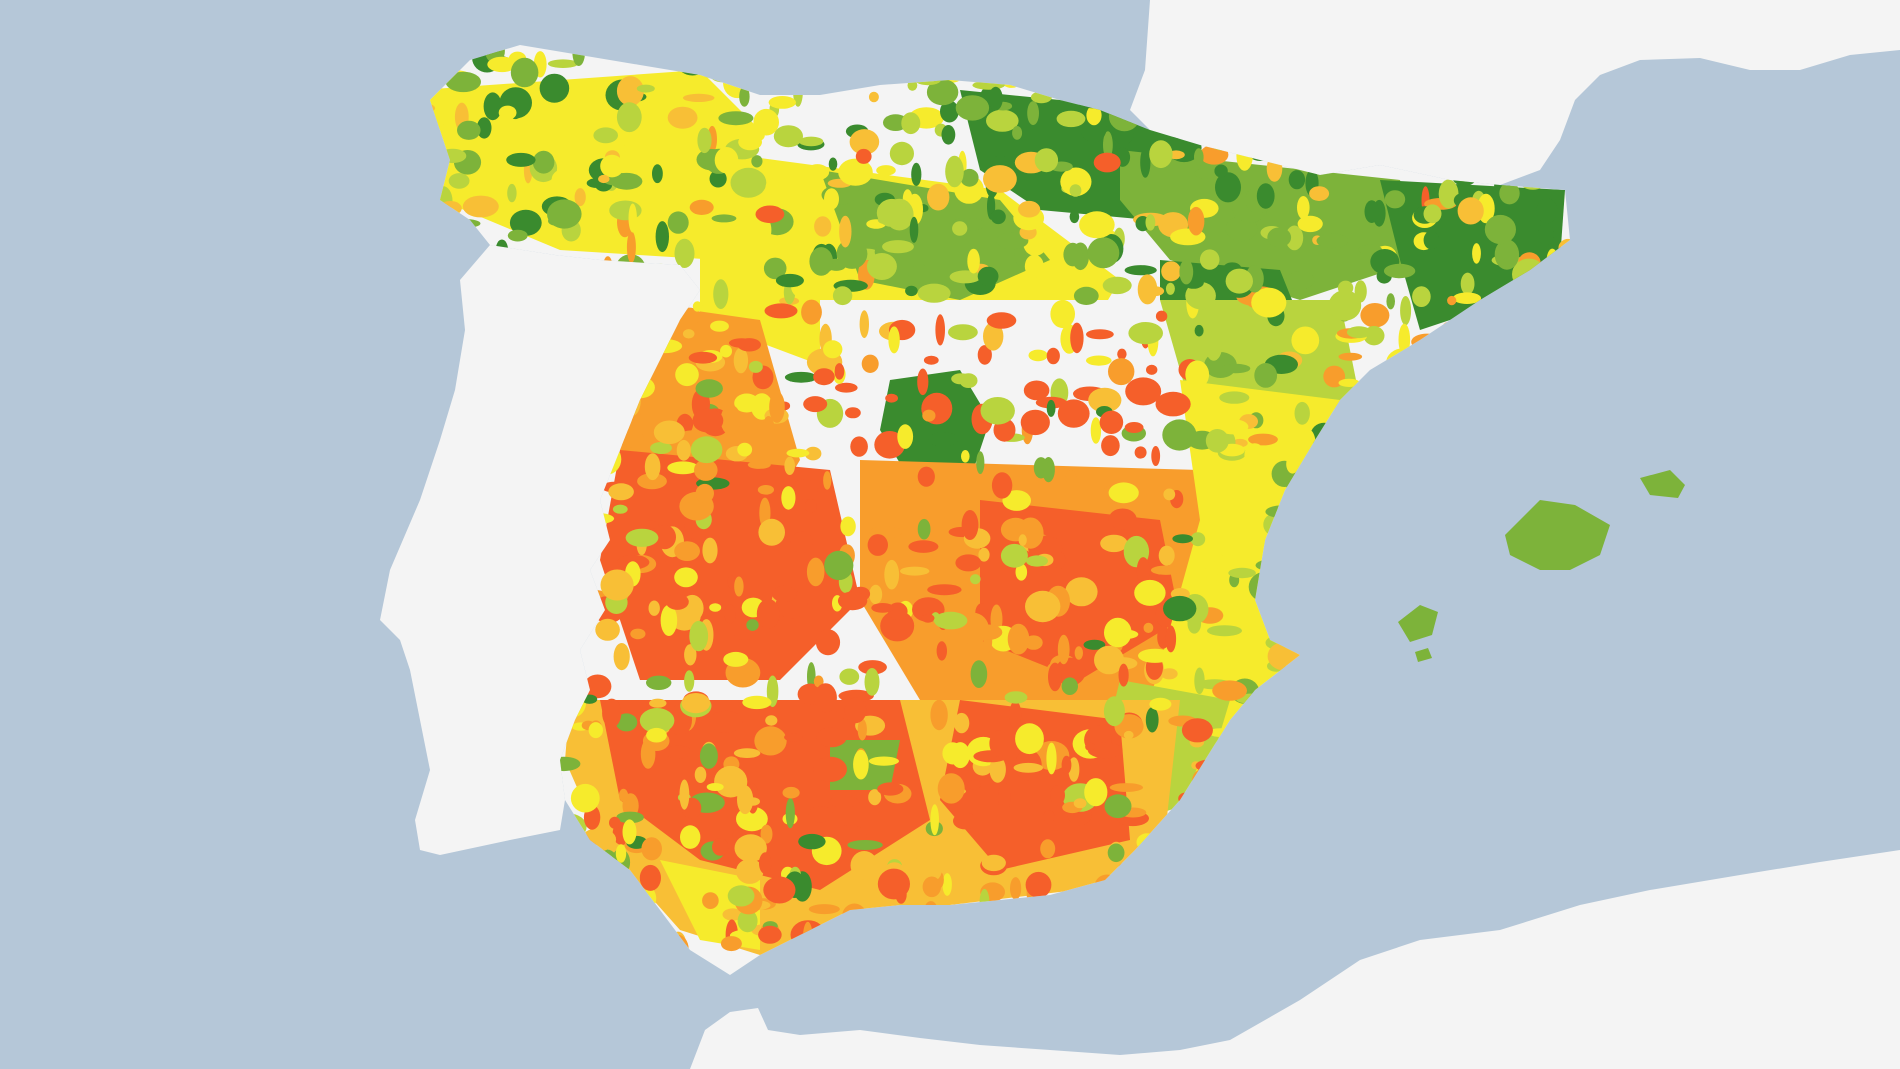 The height and width of the screenshot is (1069, 1900). What do you see at coordinates (540, 550) in the screenshot?
I see `landmass-portugal` at bounding box center [540, 550].